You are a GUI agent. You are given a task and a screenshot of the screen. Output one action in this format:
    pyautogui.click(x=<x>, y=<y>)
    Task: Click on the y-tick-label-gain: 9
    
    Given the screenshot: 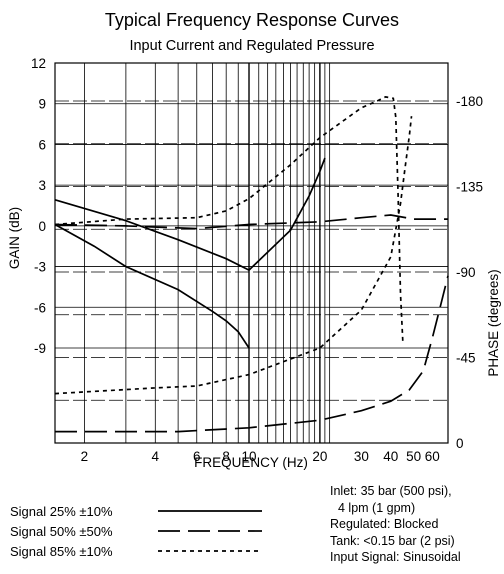 What is the action you would take?
    pyautogui.click(x=42, y=104)
    